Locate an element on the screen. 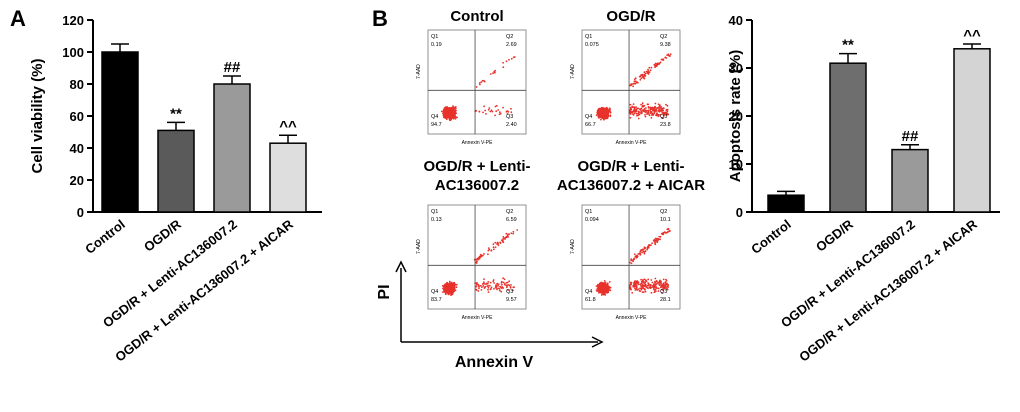  flow-y-axis-label: 7-AAD is located at coordinates (419, 71).